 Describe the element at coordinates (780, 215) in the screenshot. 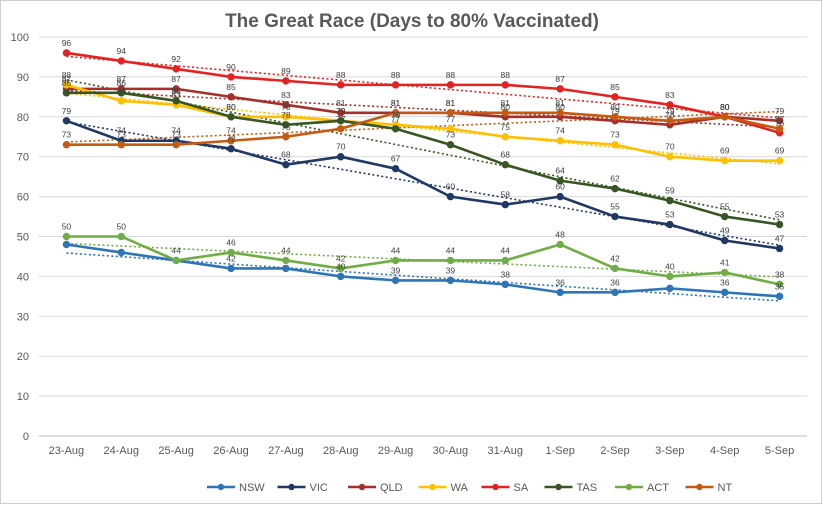

I see `data-label-tas: 53` at that location.